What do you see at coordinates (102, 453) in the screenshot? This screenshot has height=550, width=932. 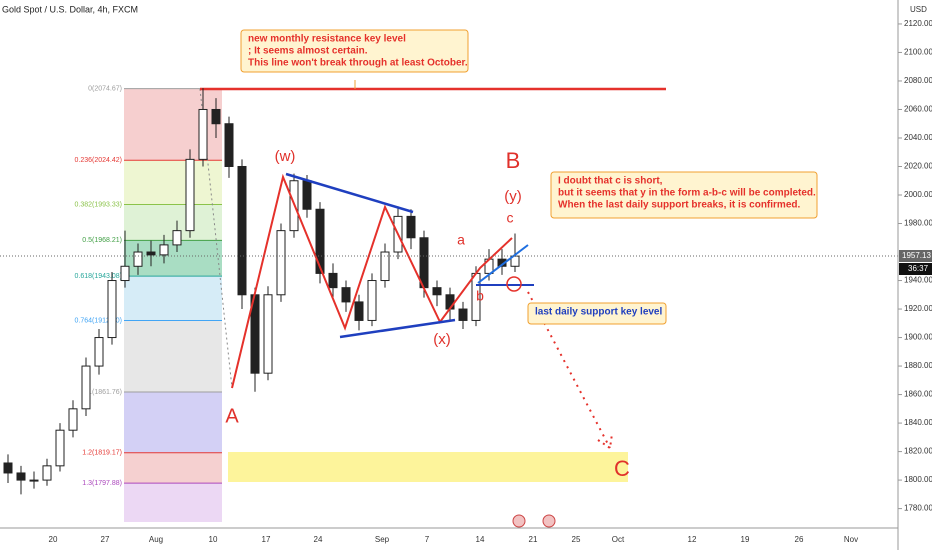 I see `fib-label: 1.2(1819.17)` at bounding box center [102, 453].